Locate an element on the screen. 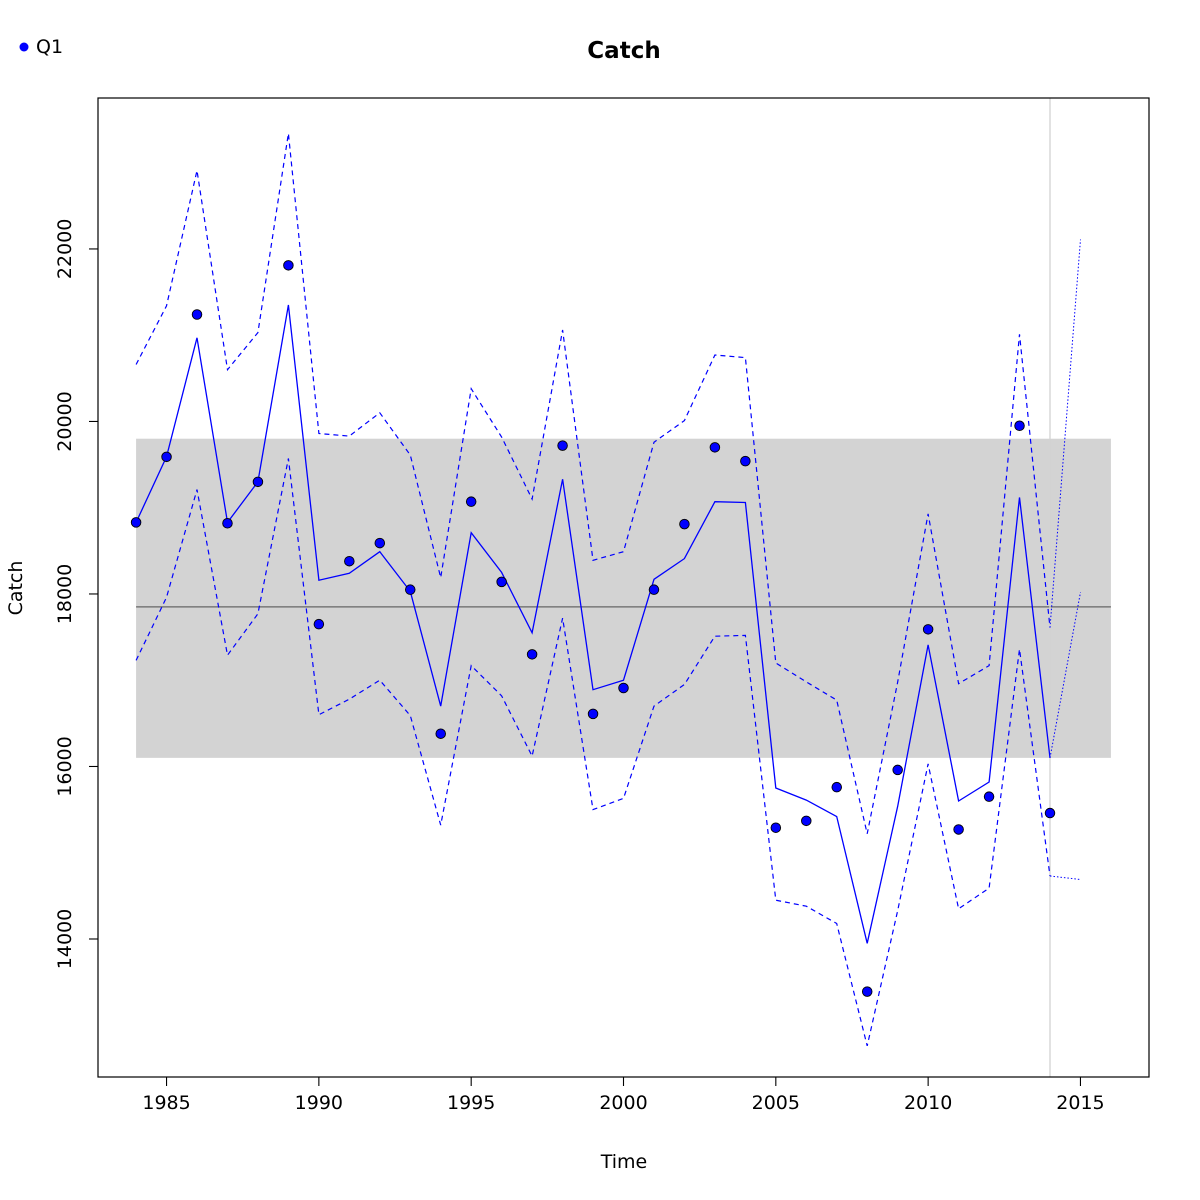 Image resolution: width=1200 pixels, height=1200 pixels. forecast-mean-line is located at coordinates (1065, 675).